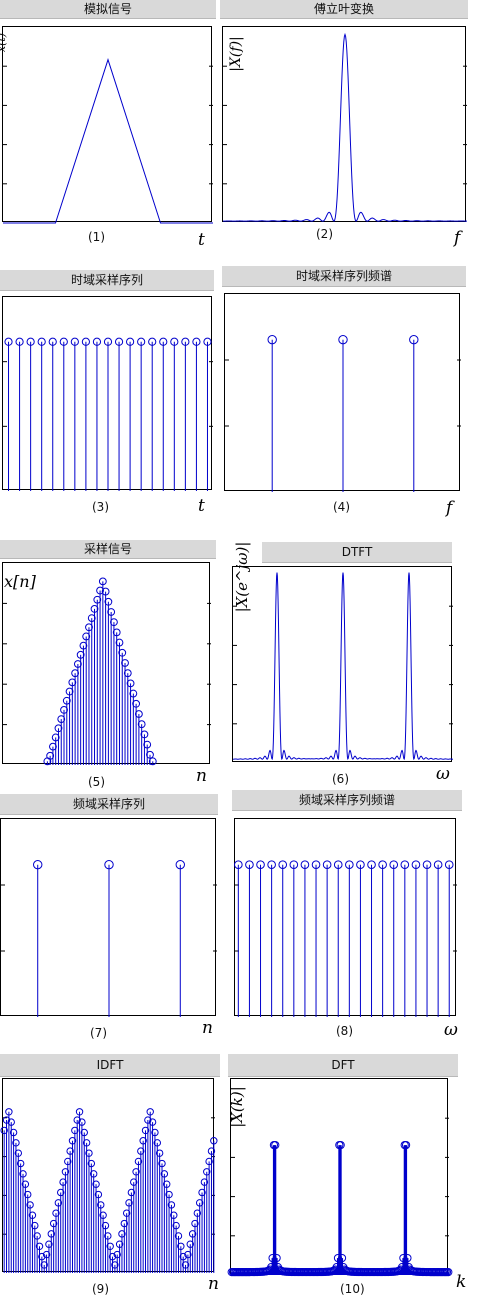 Image resolution: width=479 pixels, height=1306 pixels. I want to click on y-axis-label: |X(e^jω)|, so click(242, 577).